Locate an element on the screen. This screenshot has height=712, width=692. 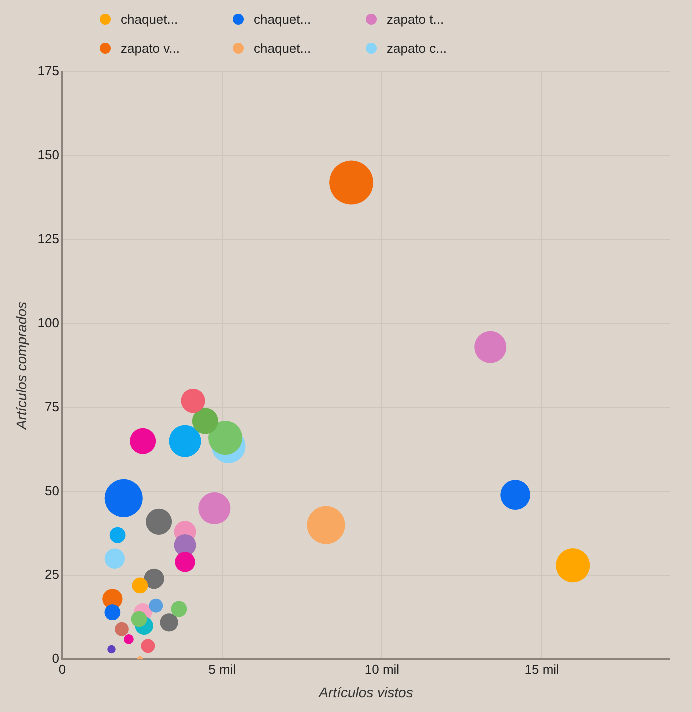
y-axis-title: Artículos comprados is located at coordinates (21, 366).